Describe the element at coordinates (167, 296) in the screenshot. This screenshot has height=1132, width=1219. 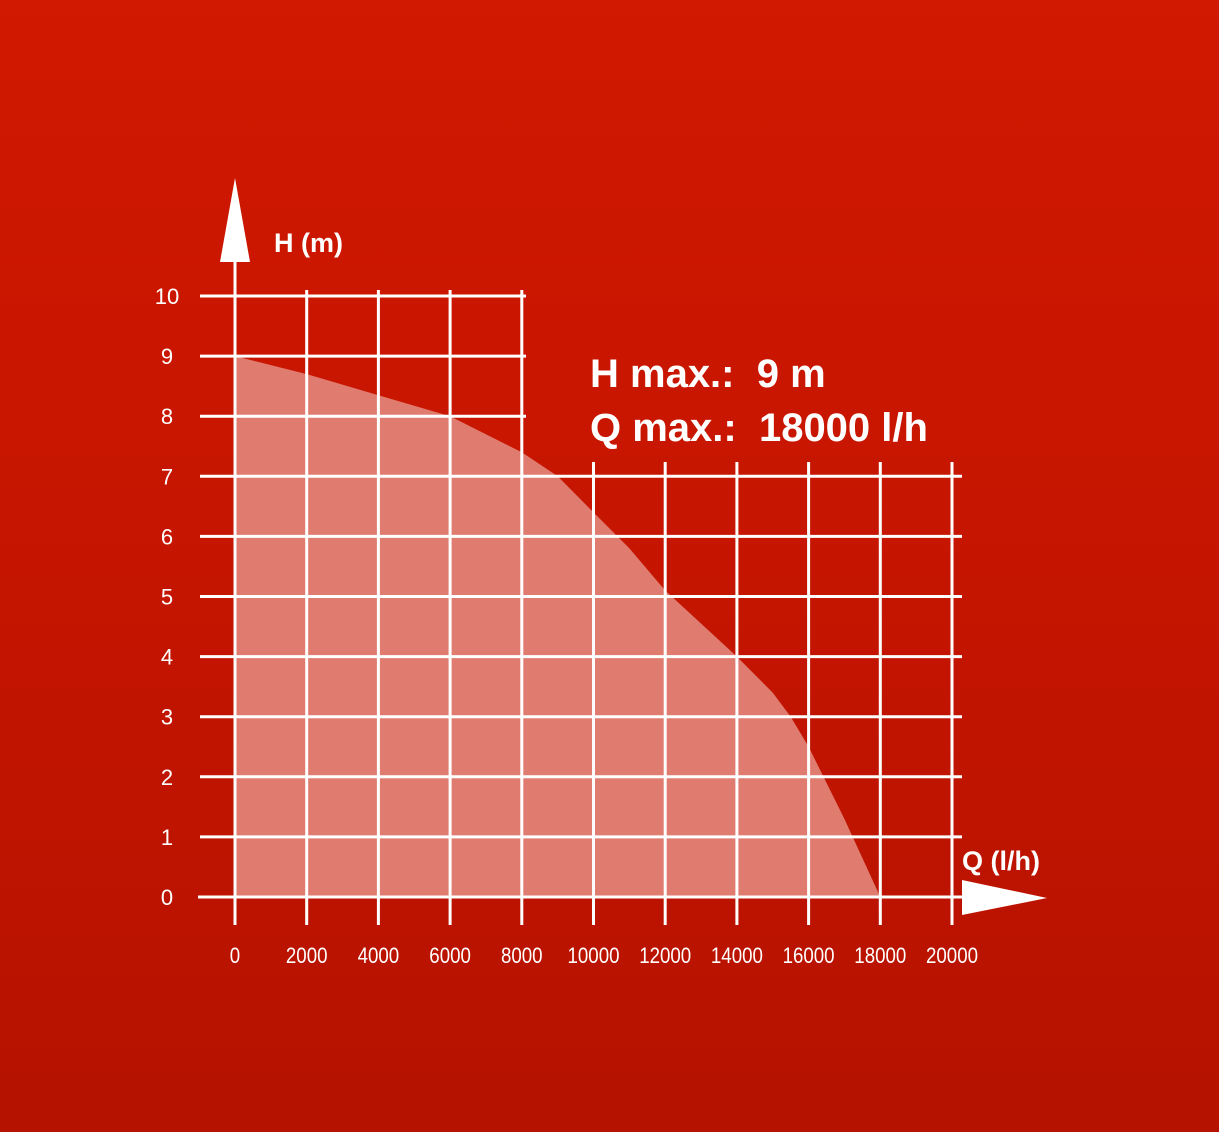
I see `y-tick-label: 10` at that location.